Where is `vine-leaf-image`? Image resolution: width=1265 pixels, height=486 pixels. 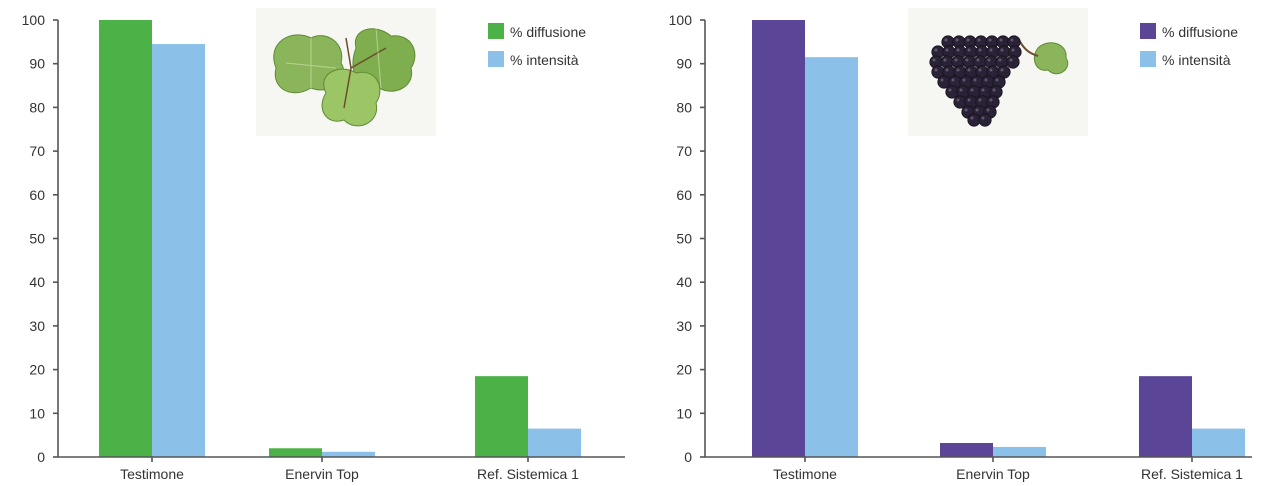 vine-leaf-image is located at coordinates (346, 72).